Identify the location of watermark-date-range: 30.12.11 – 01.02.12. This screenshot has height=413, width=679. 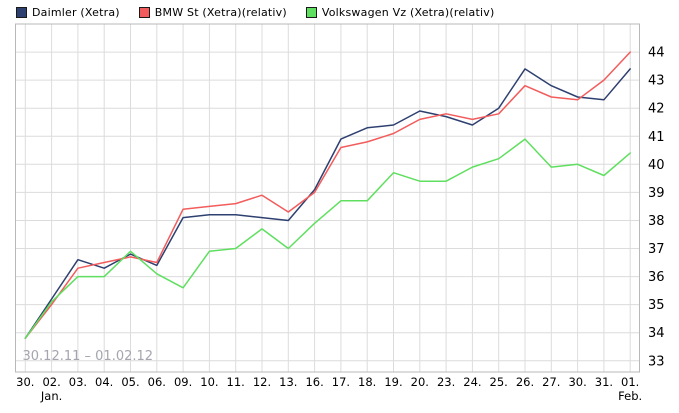
(88, 356).